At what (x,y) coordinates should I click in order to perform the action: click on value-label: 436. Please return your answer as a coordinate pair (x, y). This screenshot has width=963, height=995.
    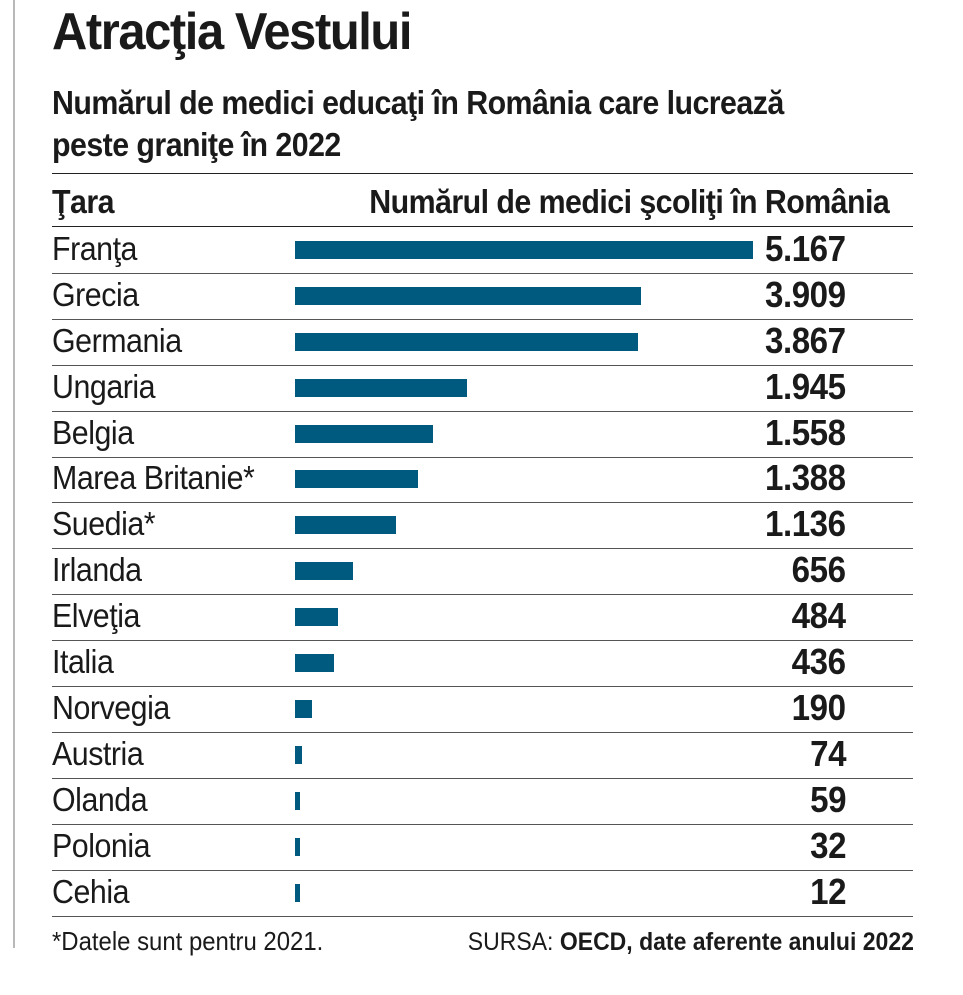
    Looking at the image, I should click on (819, 662).